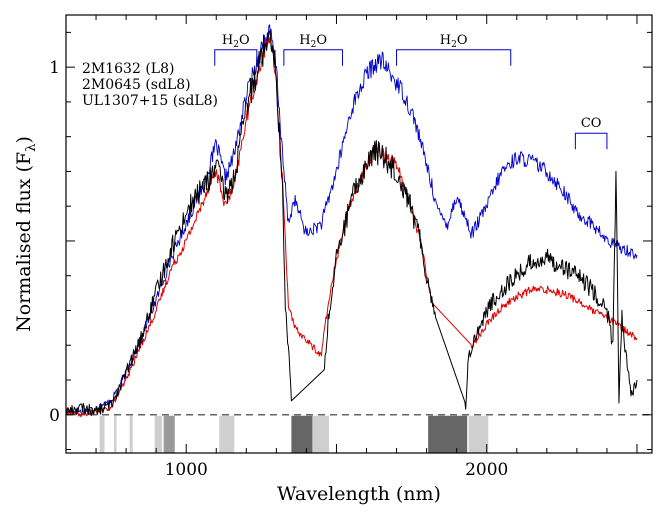 Image resolution: width=669 pixels, height=512 pixels. Describe the element at coordinates (136, 85) in the screenshot. I see `legend-entry-2m0645: 2M0645 (sdL8)` at that location.